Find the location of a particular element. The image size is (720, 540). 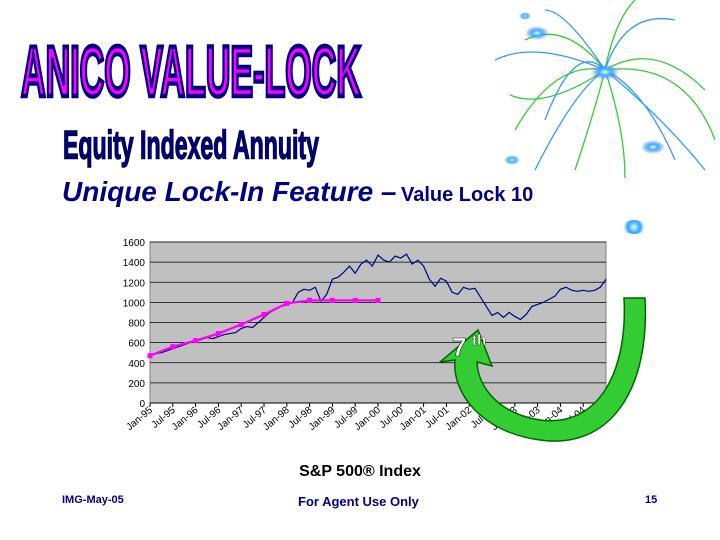

series-line-index is located at coordinates (378, 305).